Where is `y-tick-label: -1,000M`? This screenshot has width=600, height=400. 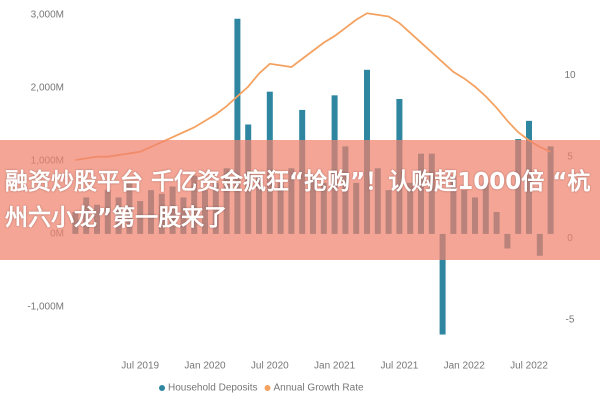
y-tick-label: -1,000M is located at coordinates (45, 306).